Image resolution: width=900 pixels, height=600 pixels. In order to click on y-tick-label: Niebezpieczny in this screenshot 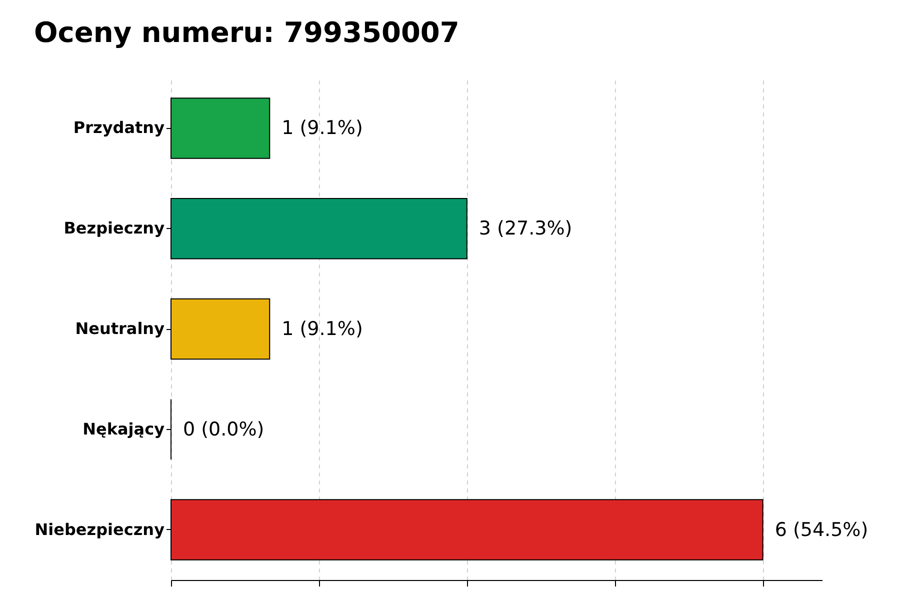, I will do `click(100, 529)`.